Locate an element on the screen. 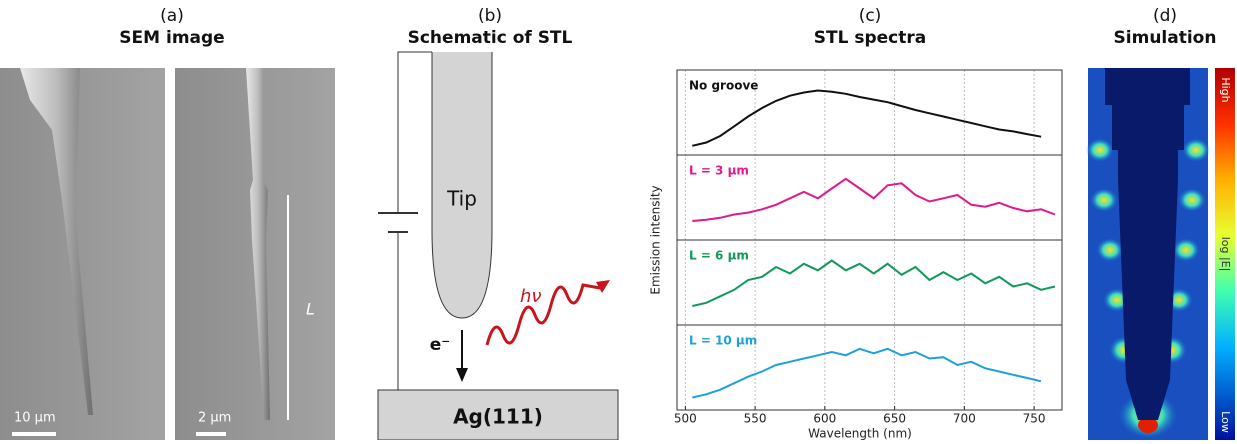 The height and width of the screenshot is (444, 1237). tip-shape is located at coordinates (462, 185).